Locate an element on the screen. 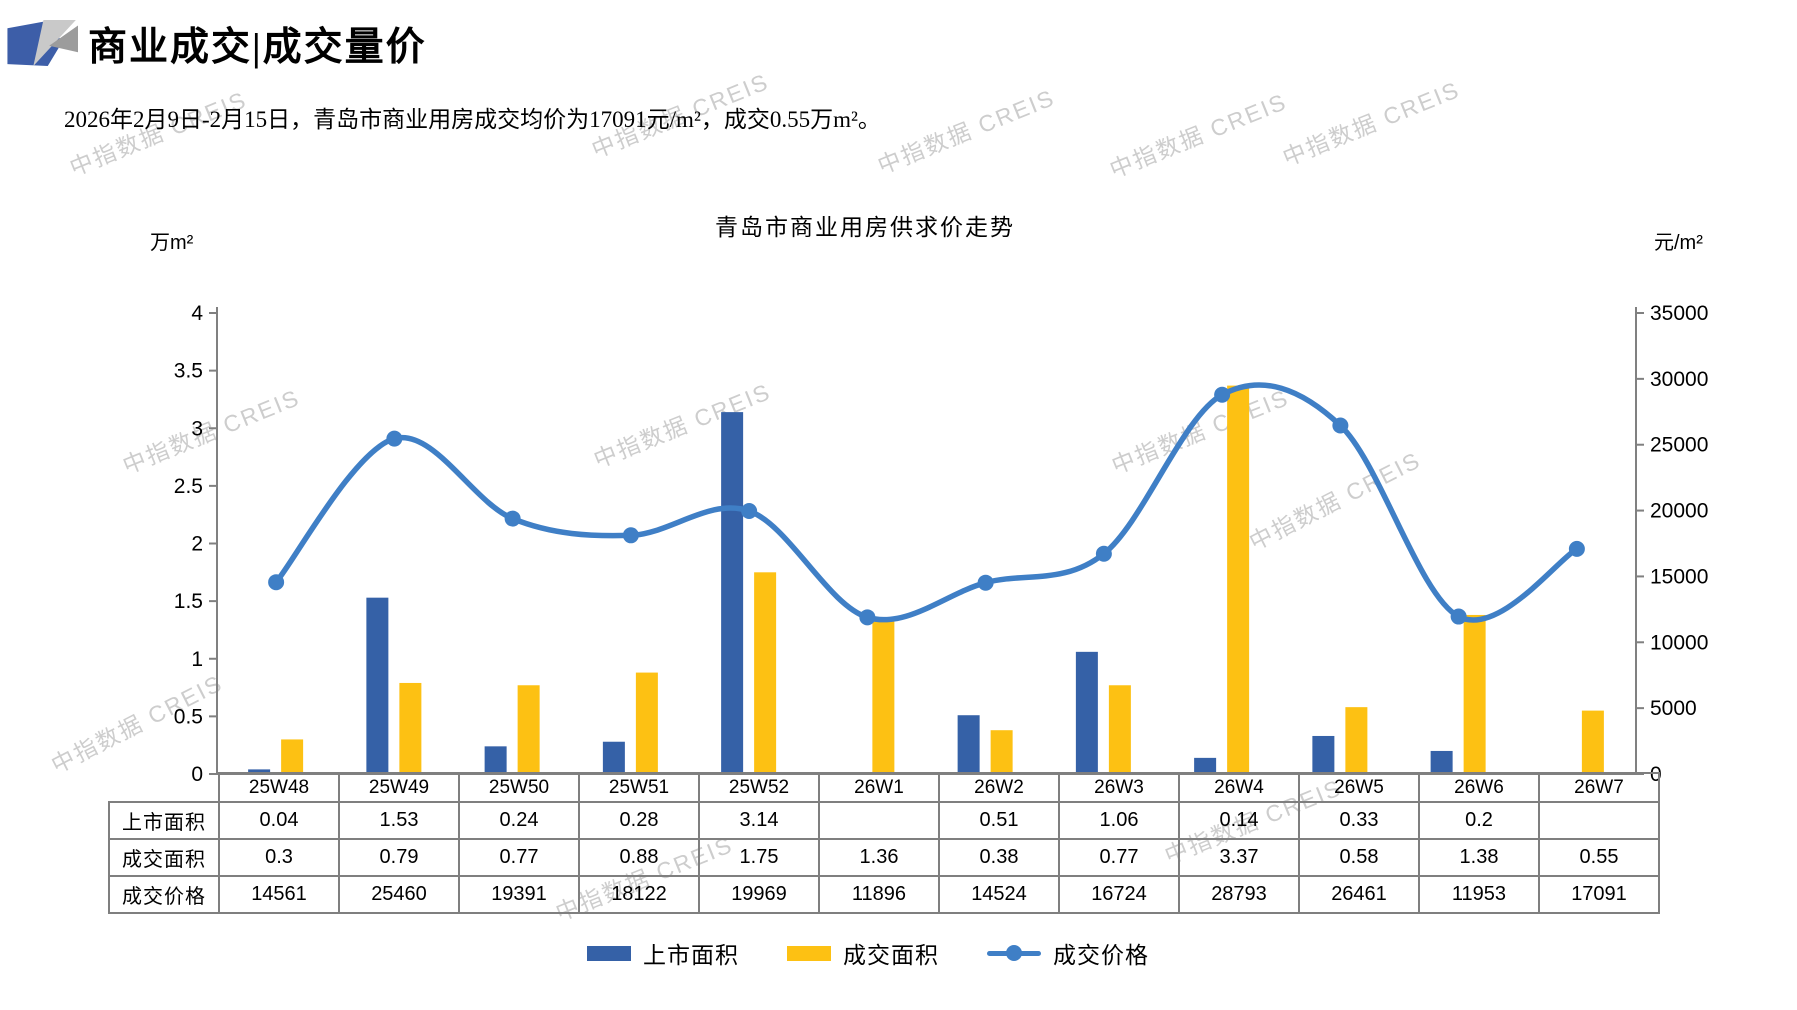  right-tick-label: 25000 is located at coordinates (1679, 445).